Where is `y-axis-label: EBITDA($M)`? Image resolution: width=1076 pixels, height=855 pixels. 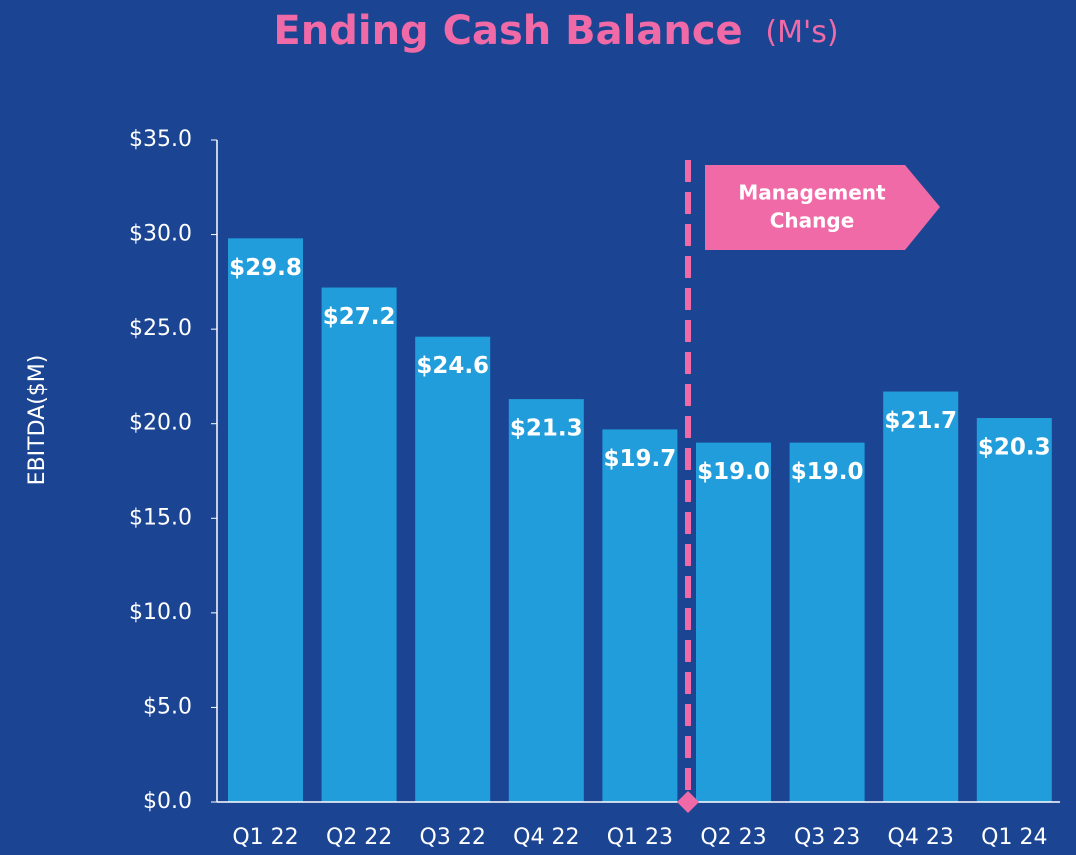
y-axis-label: EBITDA($M) is located at coordinates (37, 420).